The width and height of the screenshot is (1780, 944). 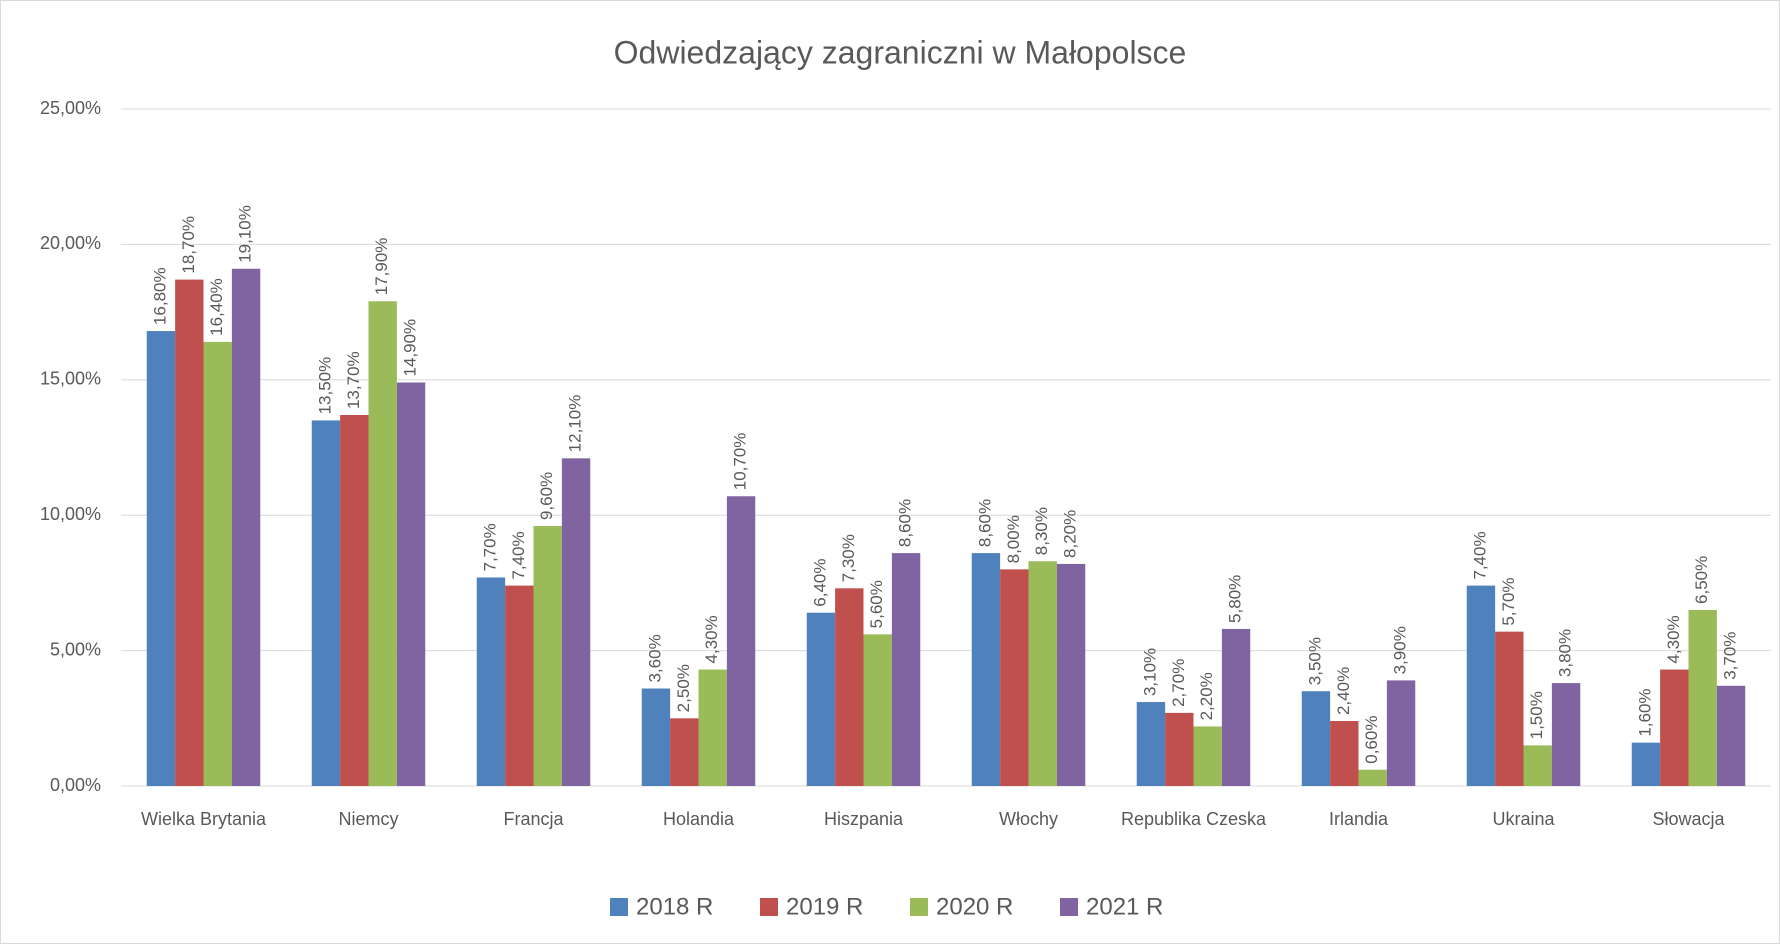 I want to click on y-tick-label: 10,00%, so click(x=70, y=514).